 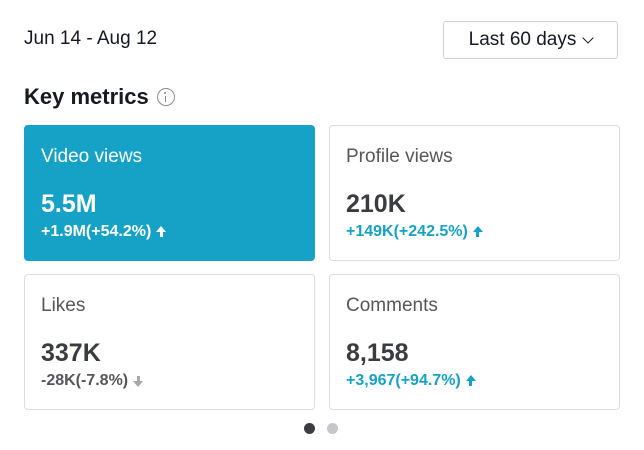 What do you see at coordinates (86, 96) in the screenshot?
I see `section-title: Key metrics` at bounding box center [86, 96].